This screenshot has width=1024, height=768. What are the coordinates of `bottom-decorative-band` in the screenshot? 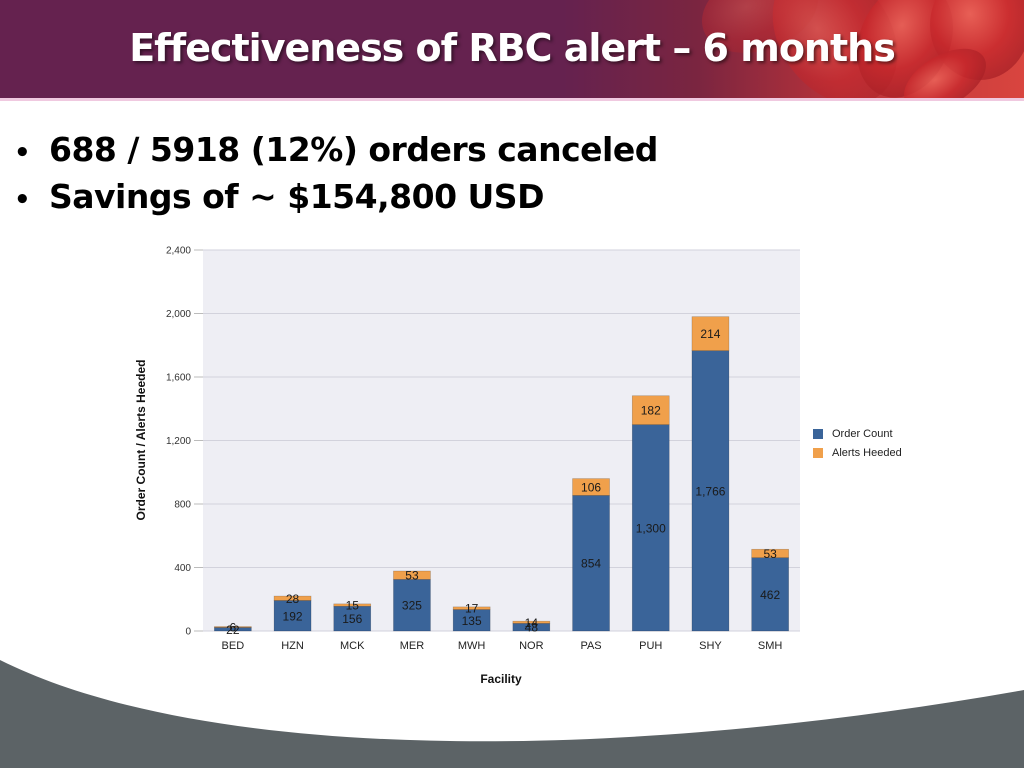 It's located at (512, 714).